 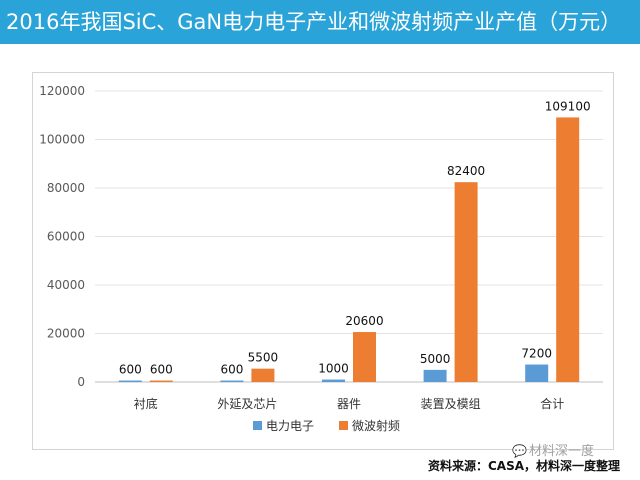 What do you see at coordinates (519, 451) in the screenshot?
I see `wechat-icon: 💬` at bounding box center [519, 451].